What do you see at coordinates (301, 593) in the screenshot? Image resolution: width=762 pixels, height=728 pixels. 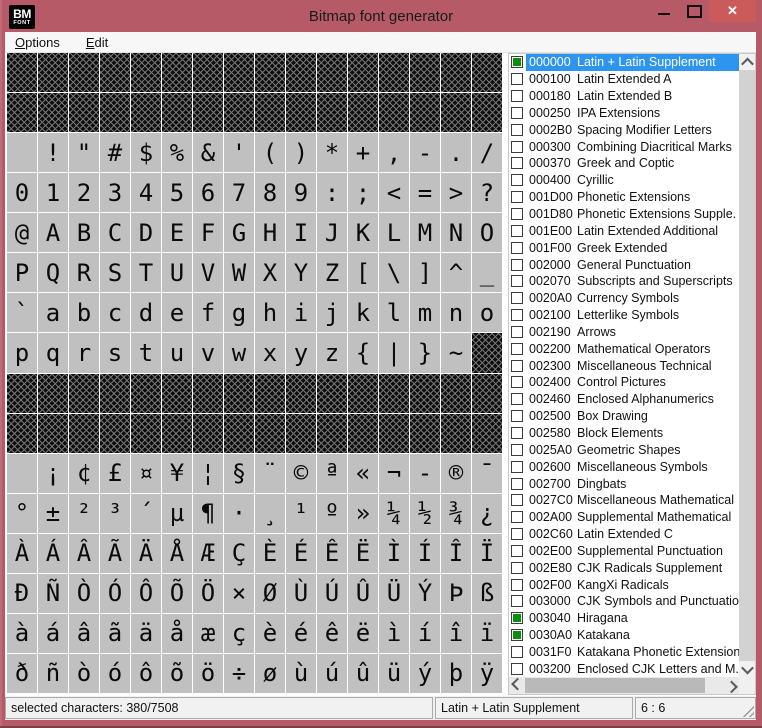 I see `char-cell: Ù` at bounding box center [301, 593].